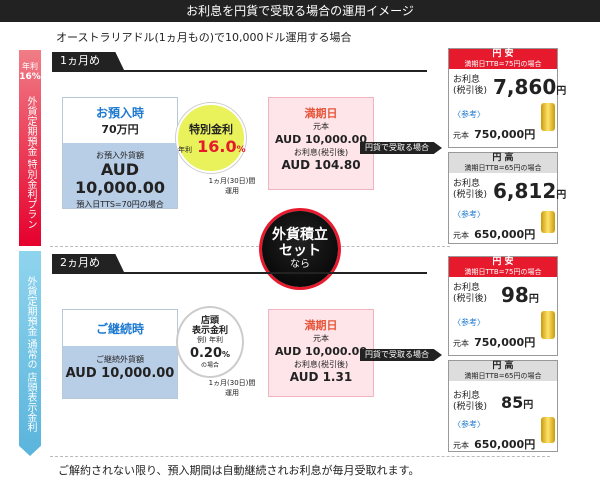 This screenshot has width=600, height=489. What do you see at coordinates (88, 61) in the screenshot?
I see `tab-month1: 1ヵ月め` at bounding box center [88, 61].